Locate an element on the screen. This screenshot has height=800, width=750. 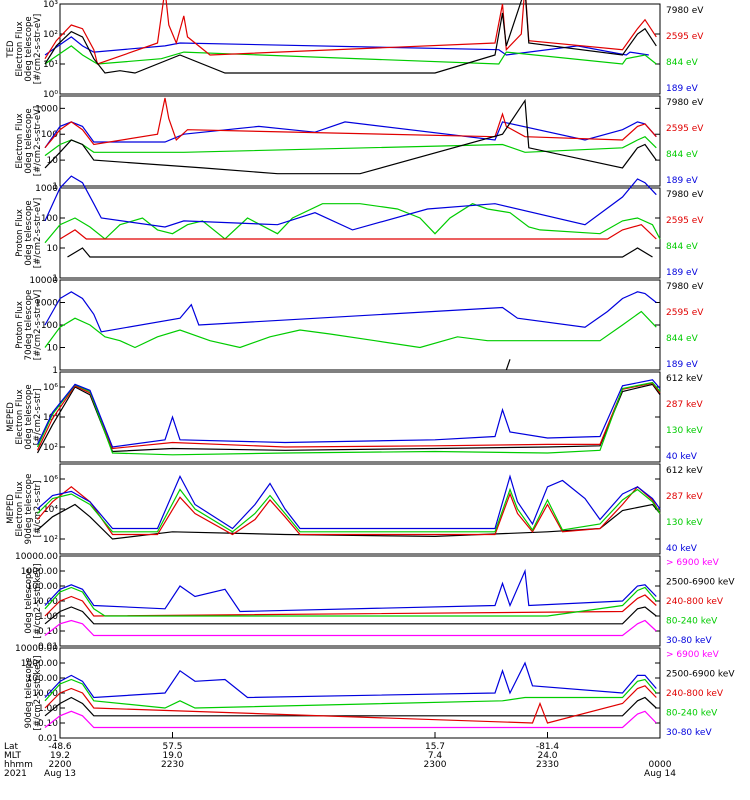
x-tick-lat: -81.4 is located at coordinates (548, 747).